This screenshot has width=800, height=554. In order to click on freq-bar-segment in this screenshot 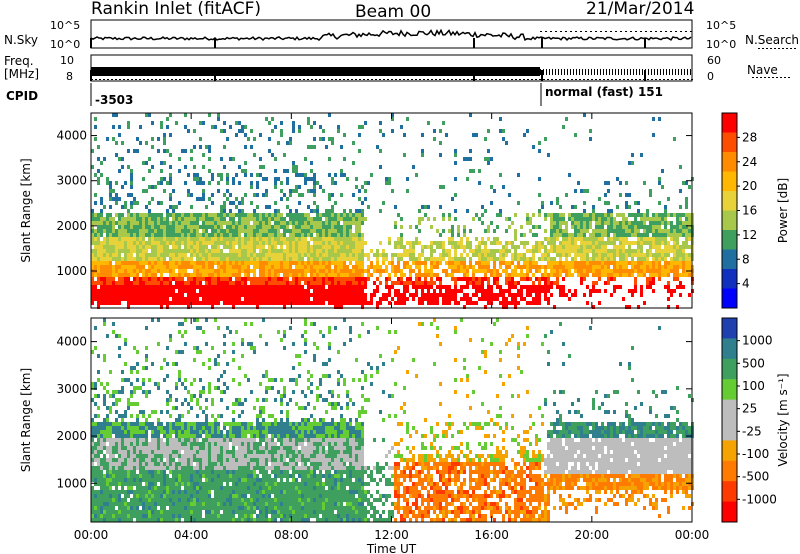, I will do `click(651, 72)`.